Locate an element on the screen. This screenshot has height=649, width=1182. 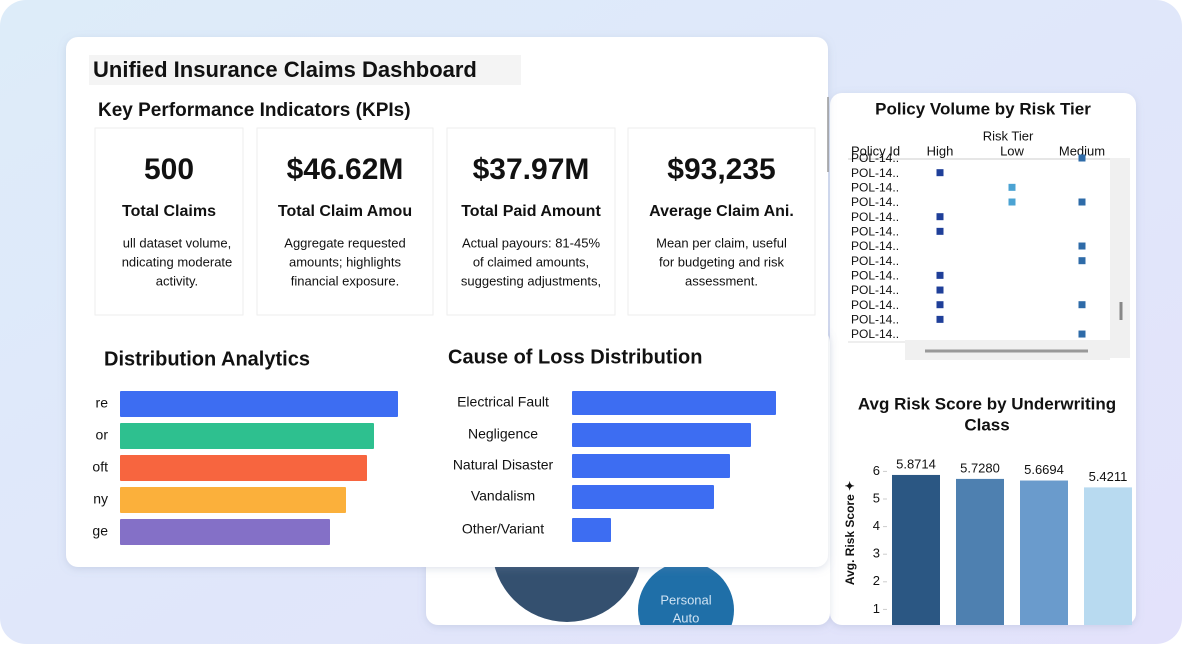
v-scroll-track is located at coordinates (1120, 258).